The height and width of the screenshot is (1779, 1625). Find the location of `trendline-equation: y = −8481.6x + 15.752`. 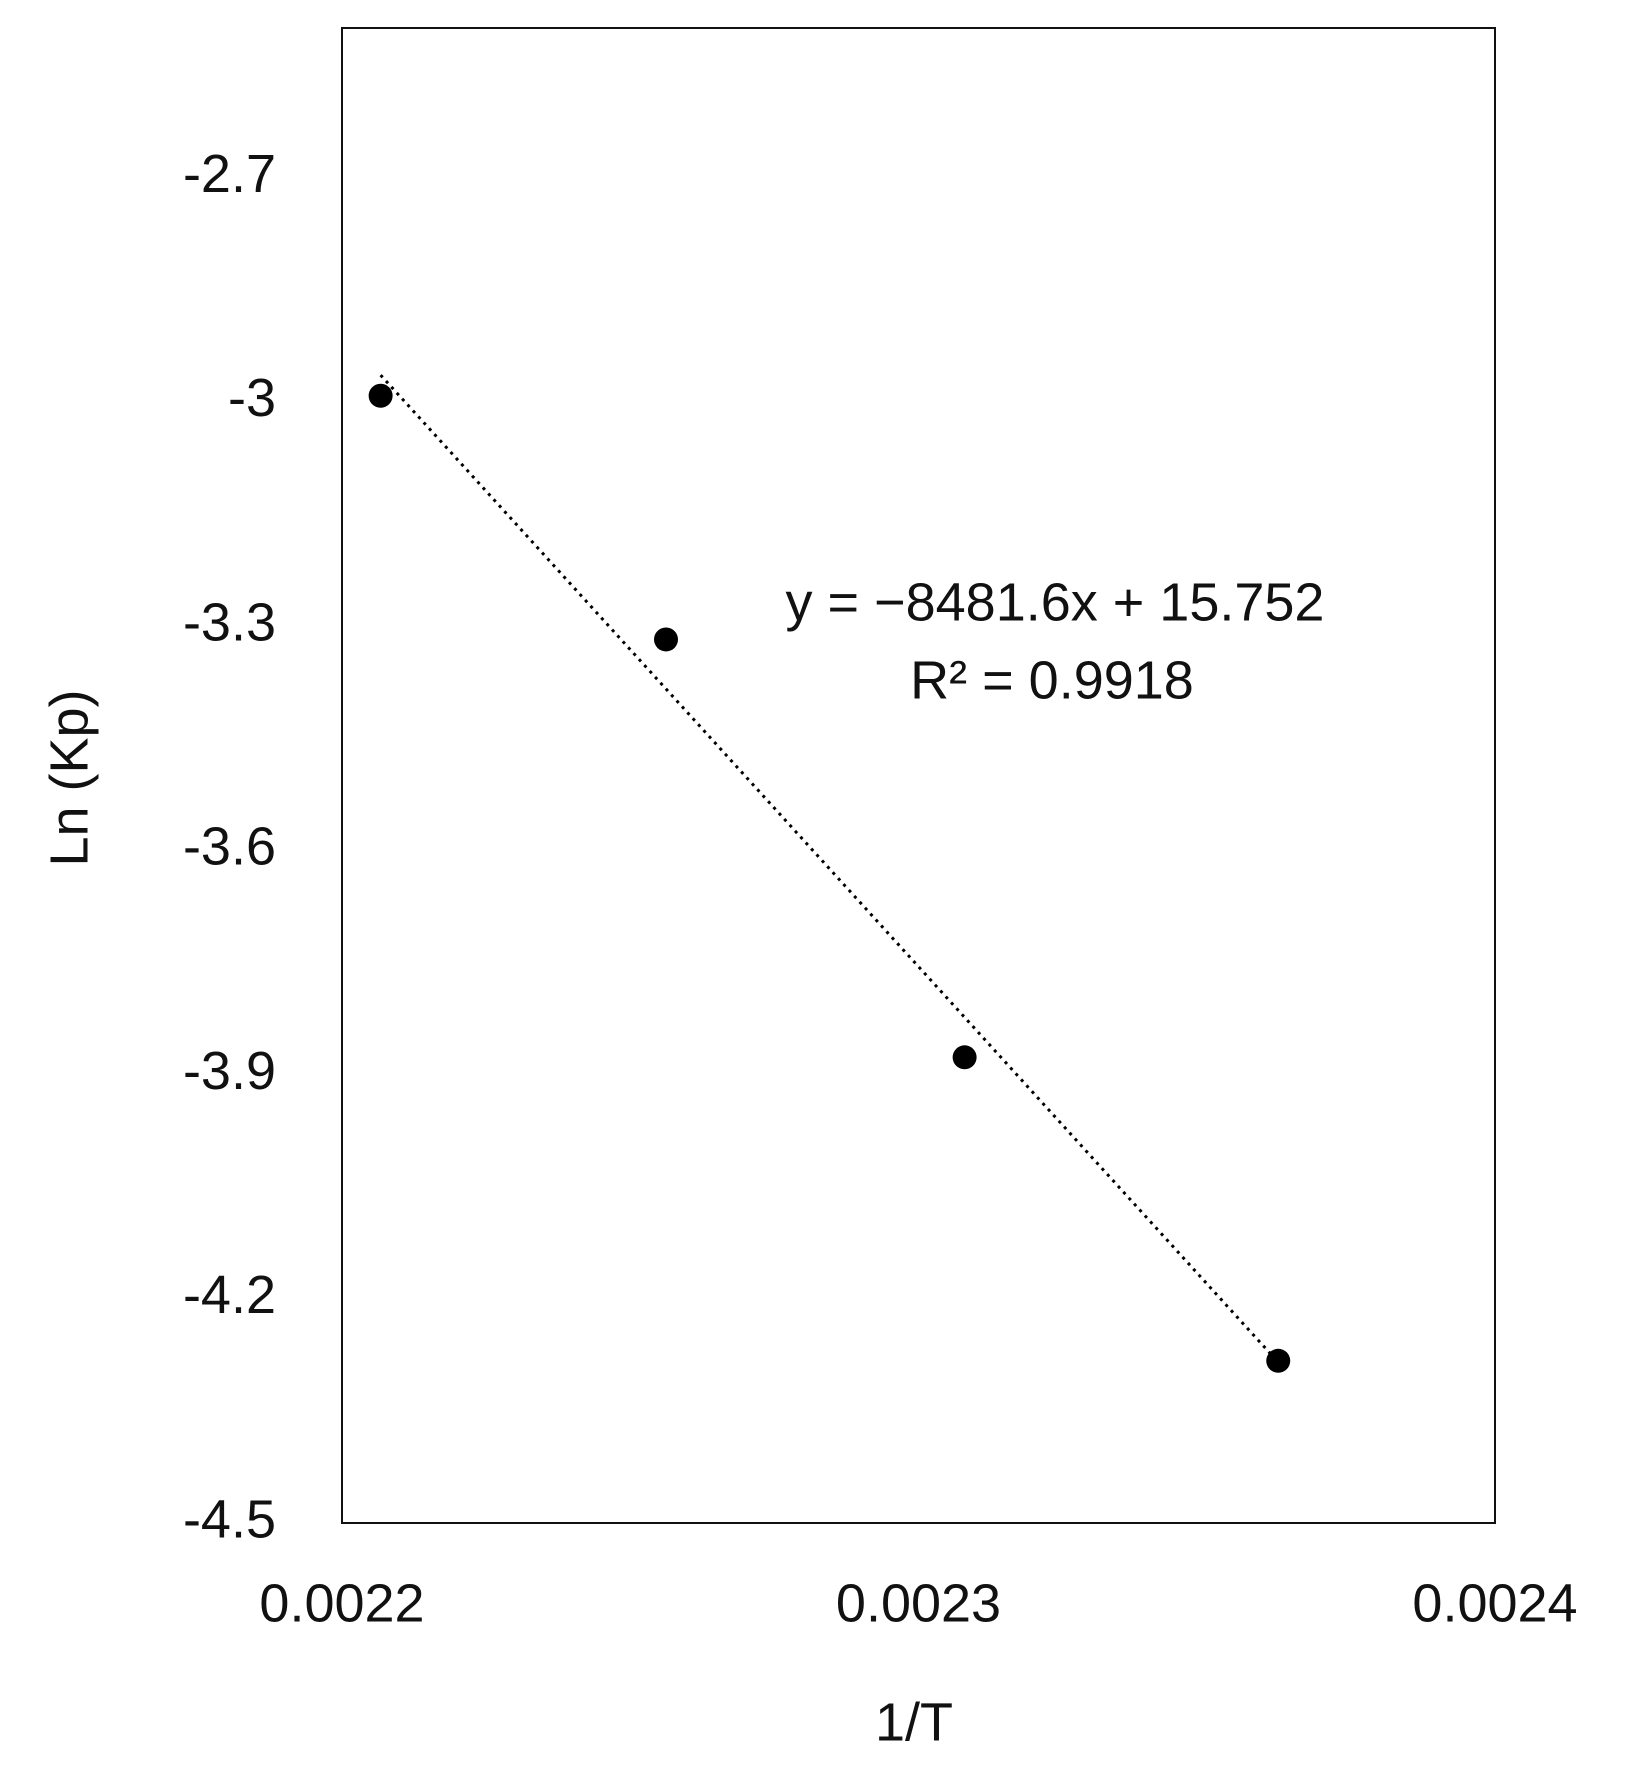

trendline-equation: y = −8481.6x + 15.752 is located at coordinates (1055, 602).